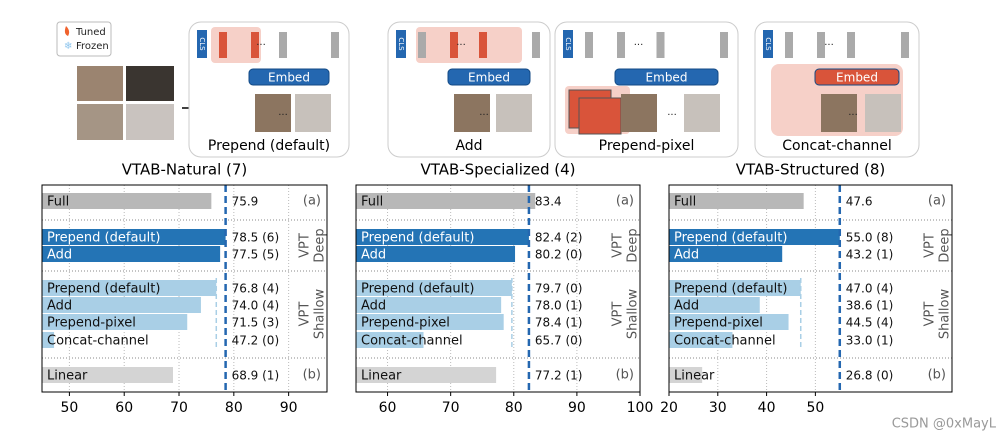 The image size is (1000, 439). I want to click on value-label: 76.8 (4), so click(256, 289).